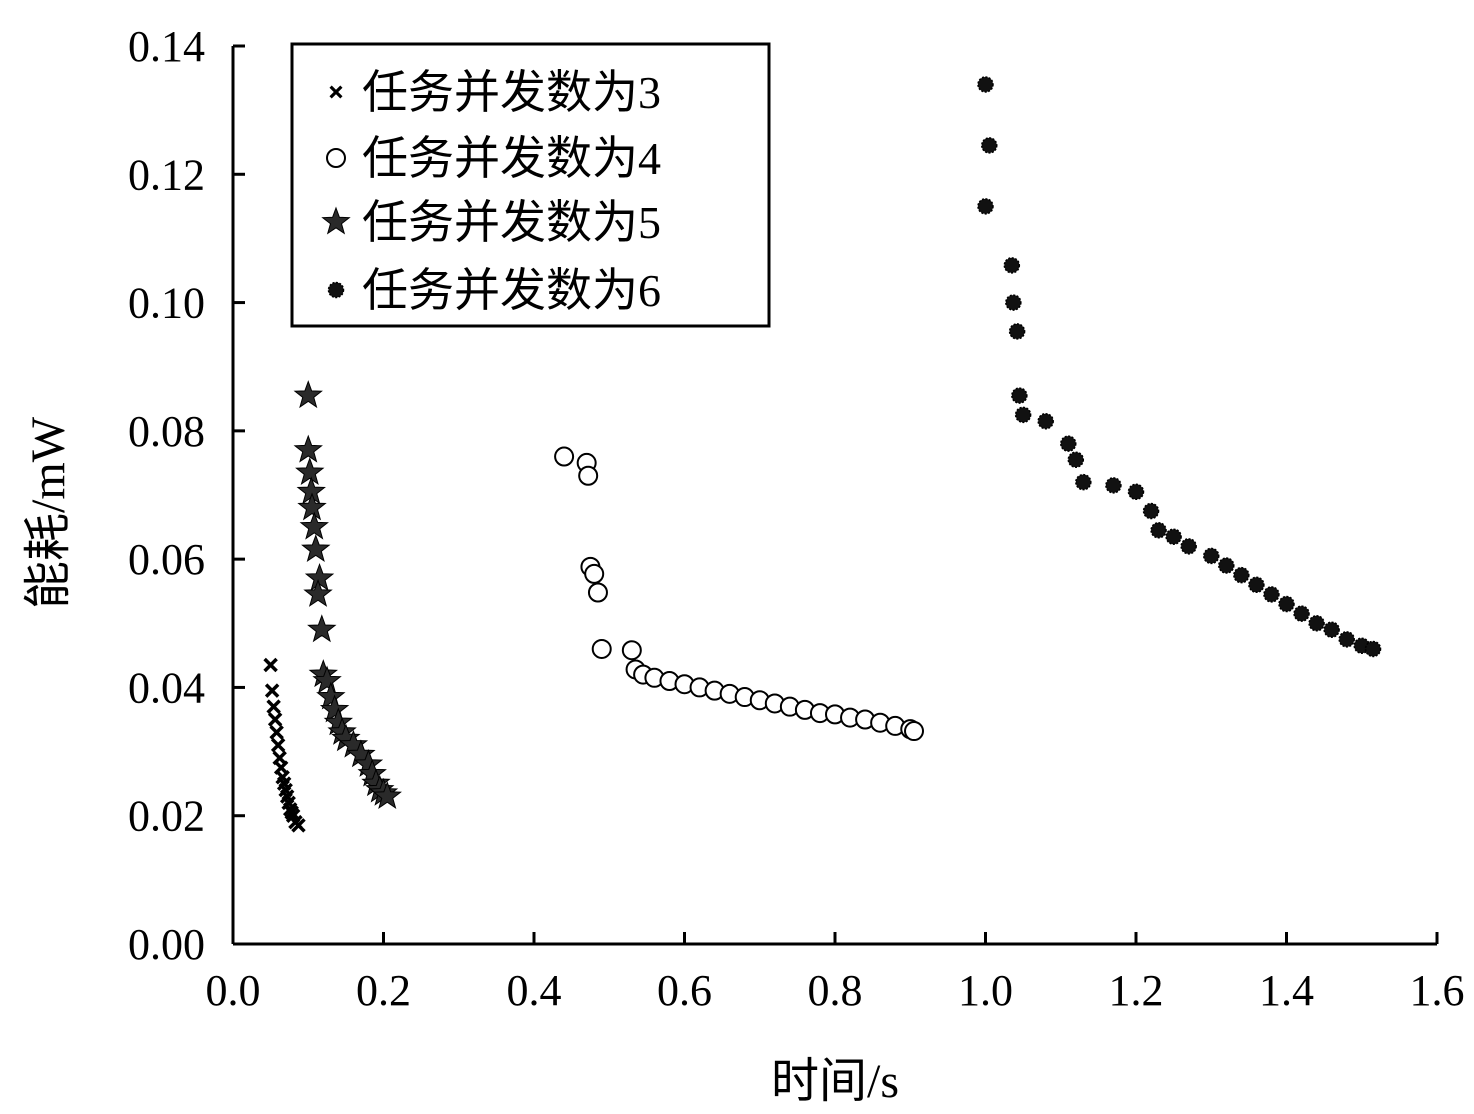 The width and height of the screenshot is (1474, 1114). What do you see at coordinates (1286, 990) in the screenshot?
I see `x-tick-label: 1.4` at bounding box center [1286, 990].